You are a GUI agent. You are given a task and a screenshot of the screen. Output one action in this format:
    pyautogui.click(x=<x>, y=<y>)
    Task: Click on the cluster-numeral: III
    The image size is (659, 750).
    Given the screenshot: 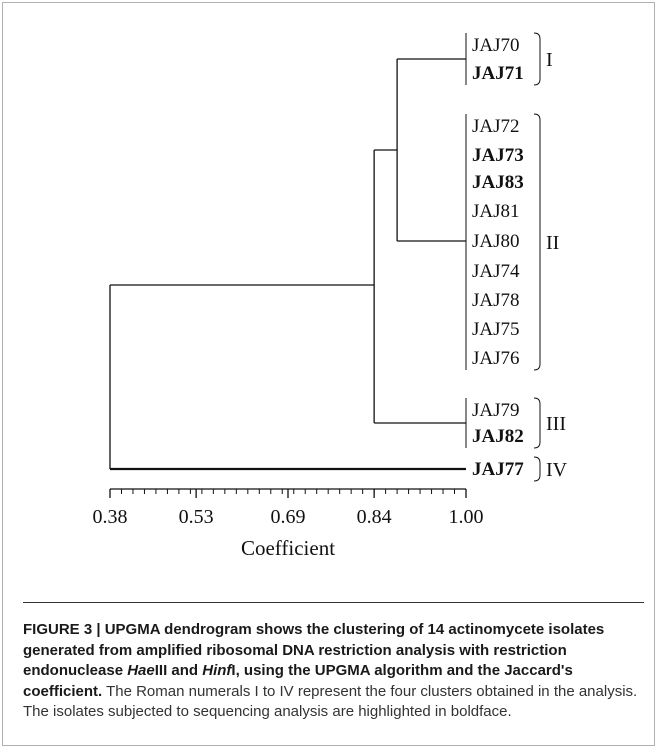 What is the action you would take?
    pyautogui.click(x=556, y=424)
    